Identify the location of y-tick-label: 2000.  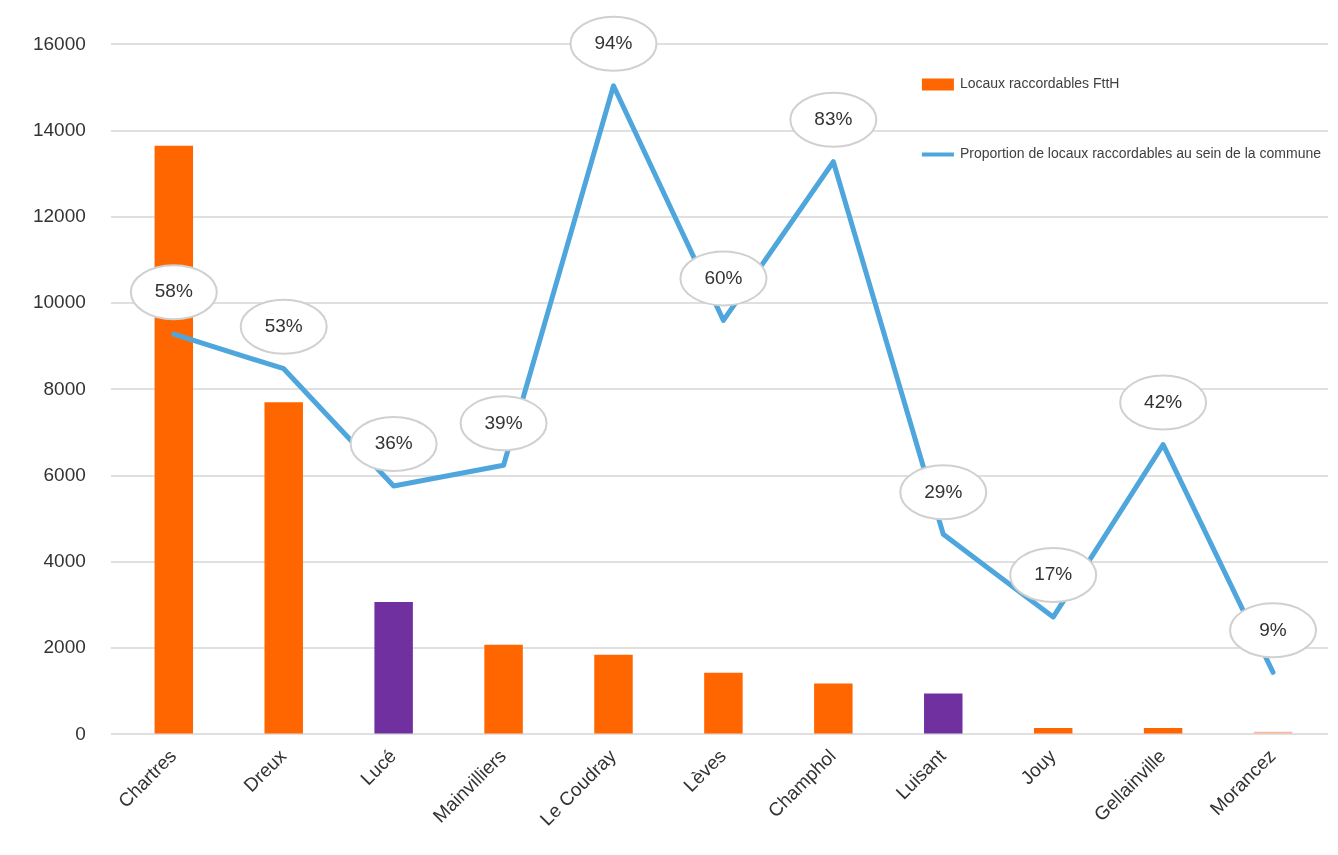
(64, 647).